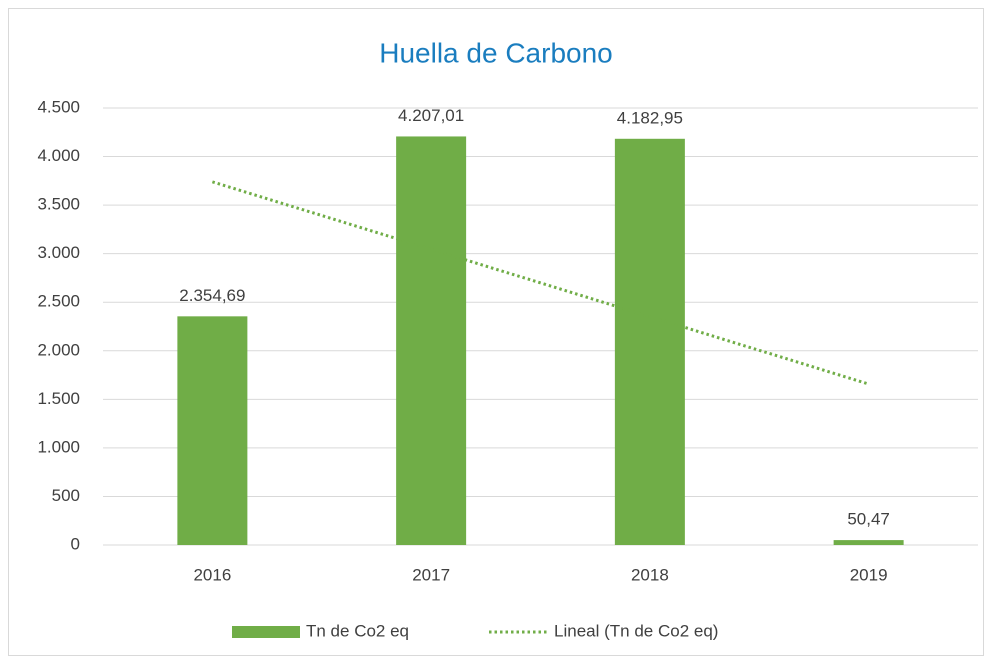  Describe the element at coordinates (266, 632) in the screenshot. I see `legend-swatch` at that location.